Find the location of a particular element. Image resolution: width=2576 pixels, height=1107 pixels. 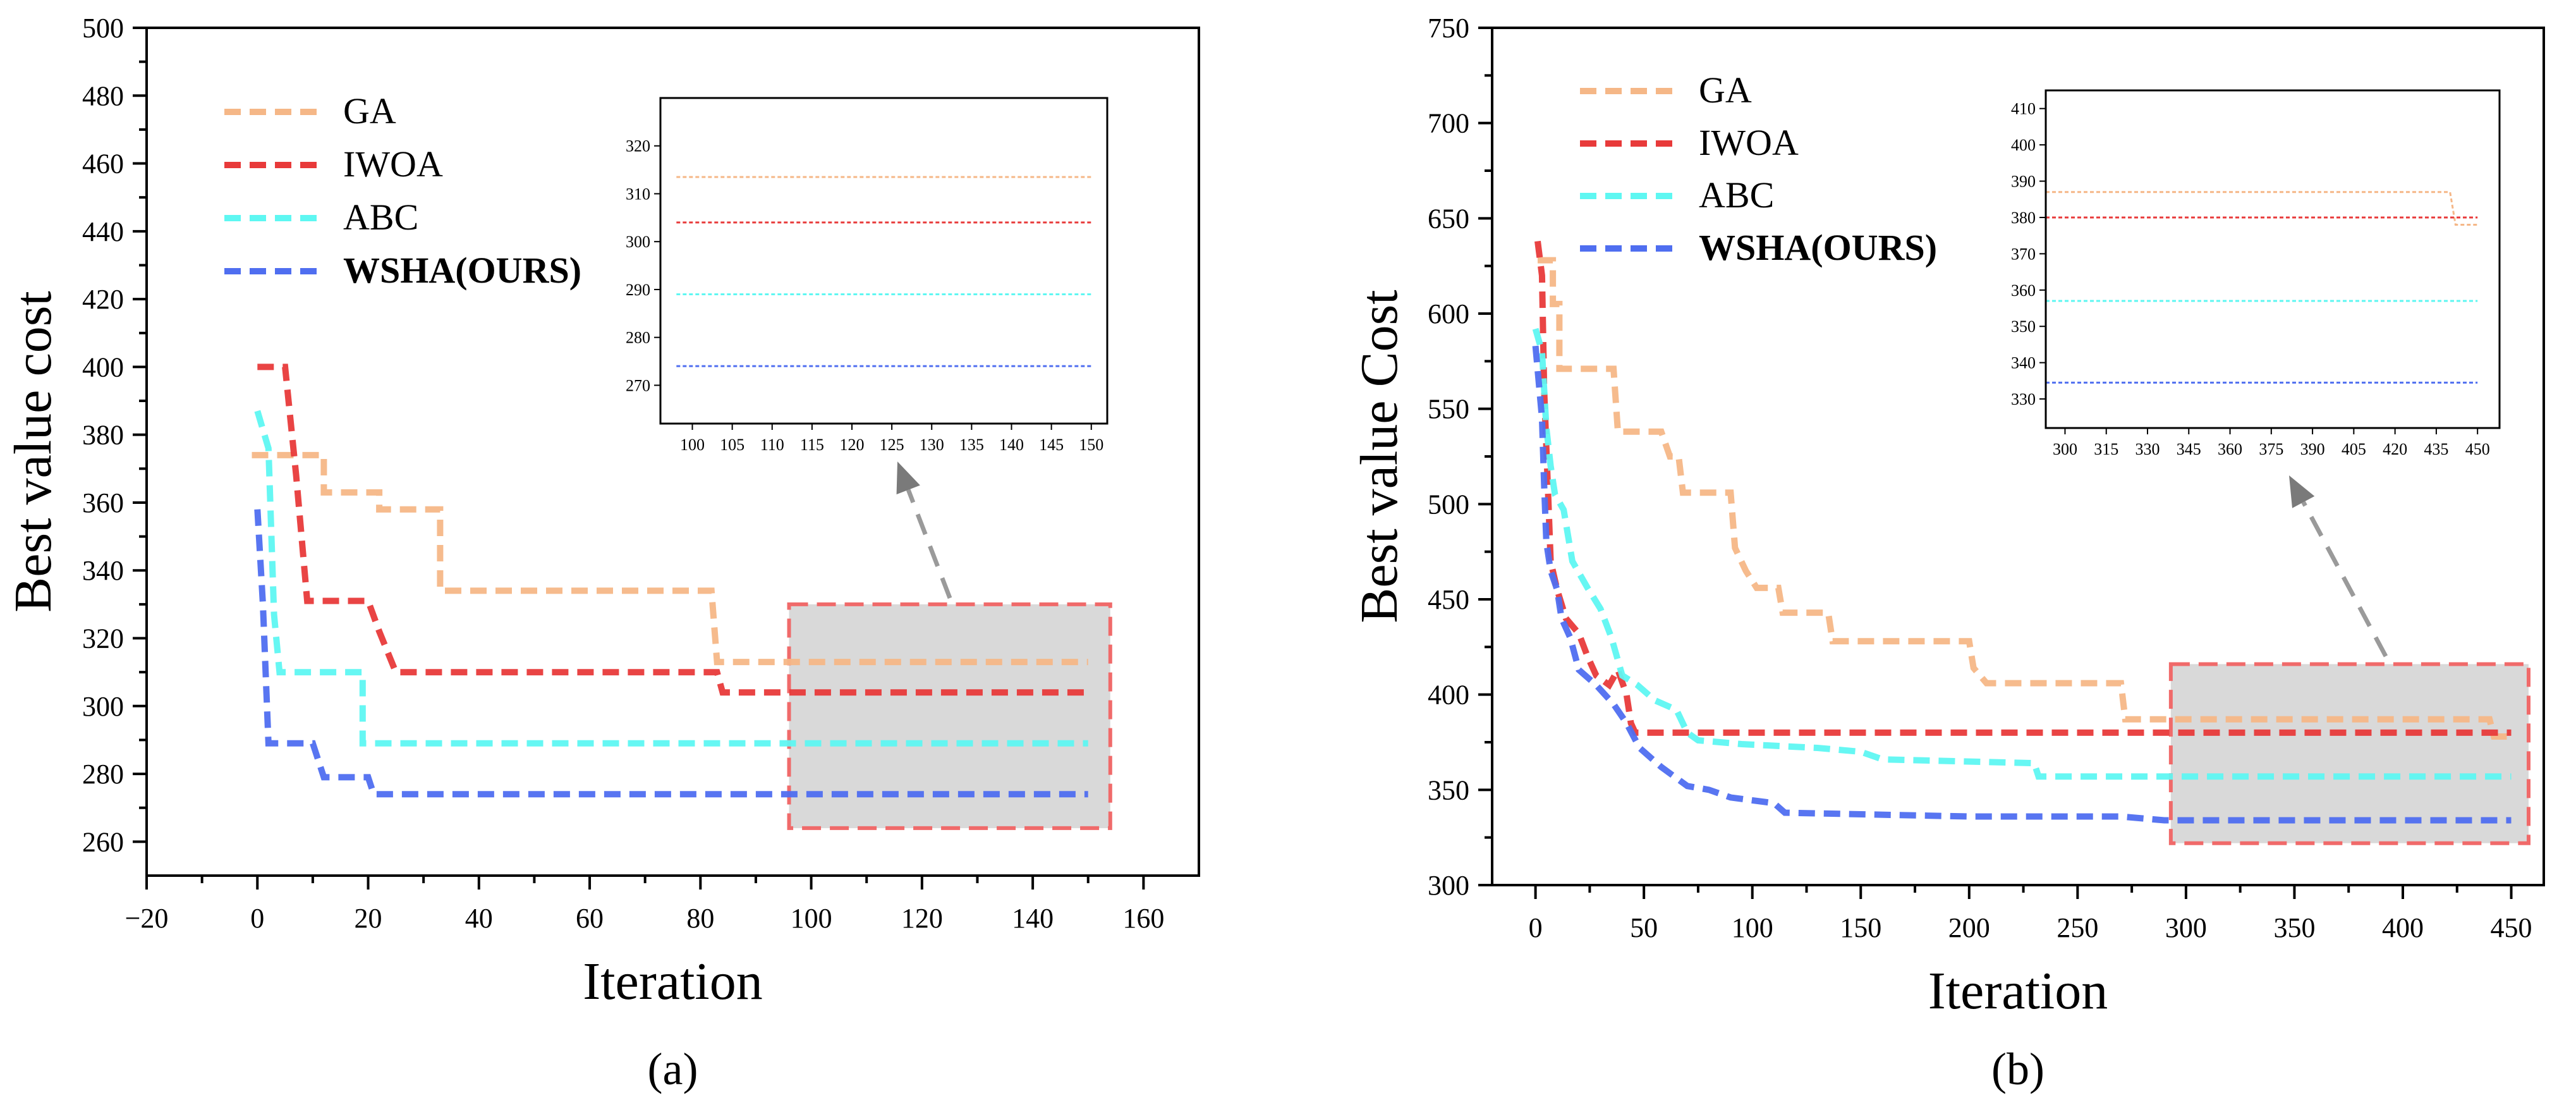

inset-x-tick-label: 330 is located at coordinates (2148, 449).